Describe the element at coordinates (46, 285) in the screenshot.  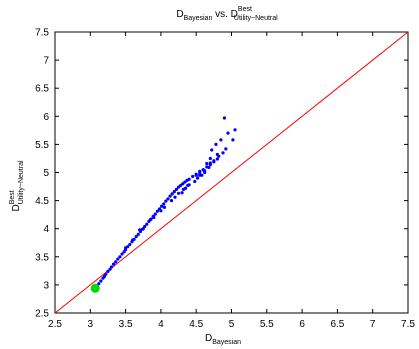
I see `y-tick-label: 3` at that location.